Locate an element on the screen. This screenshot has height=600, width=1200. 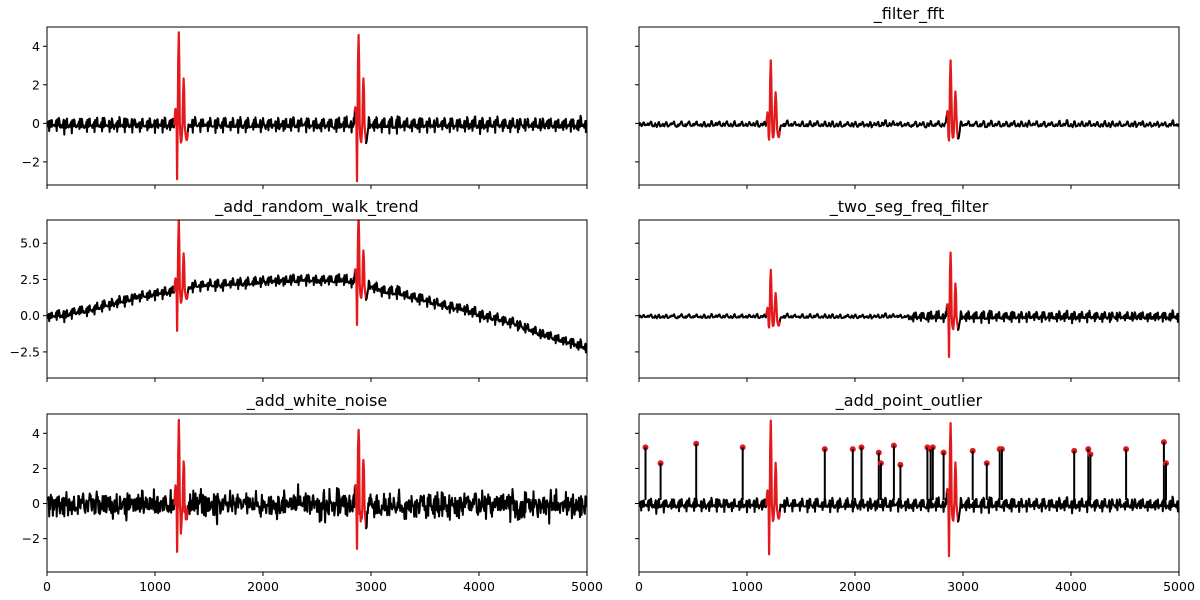
y-tick-label: 0.0 is located at coordinates (30, 315).